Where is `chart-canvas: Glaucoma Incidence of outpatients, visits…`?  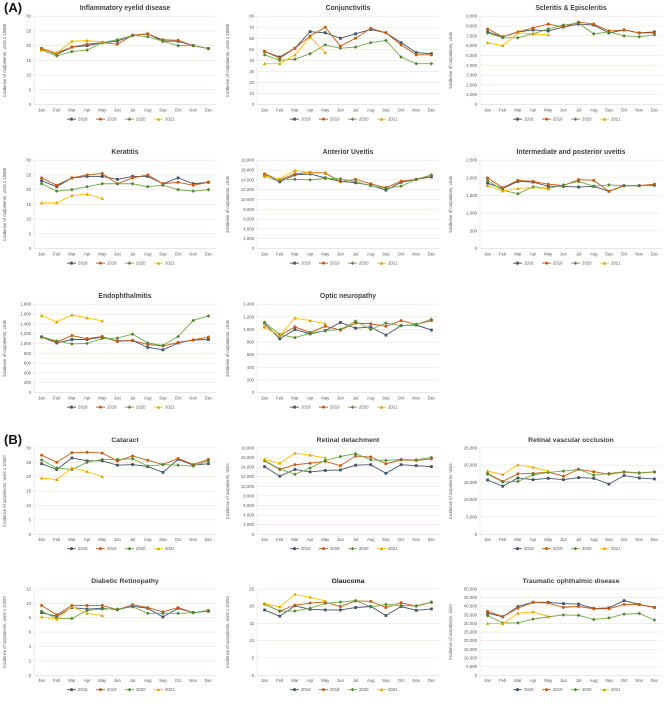 chart-canvas: Glaucoma Incidence of outpatients, visits… is located at coordinates (332, 635).